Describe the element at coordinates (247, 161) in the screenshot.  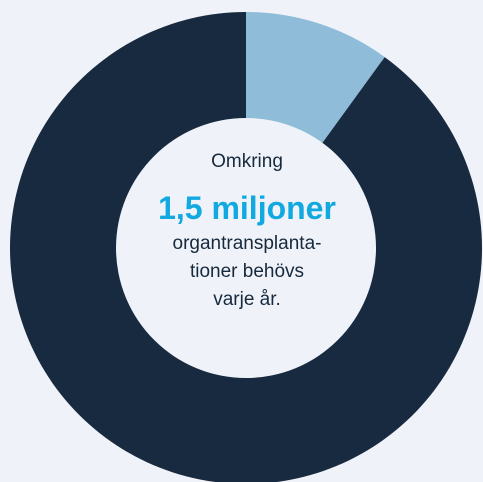
I see `center-label-pre: Omkring` at that location.